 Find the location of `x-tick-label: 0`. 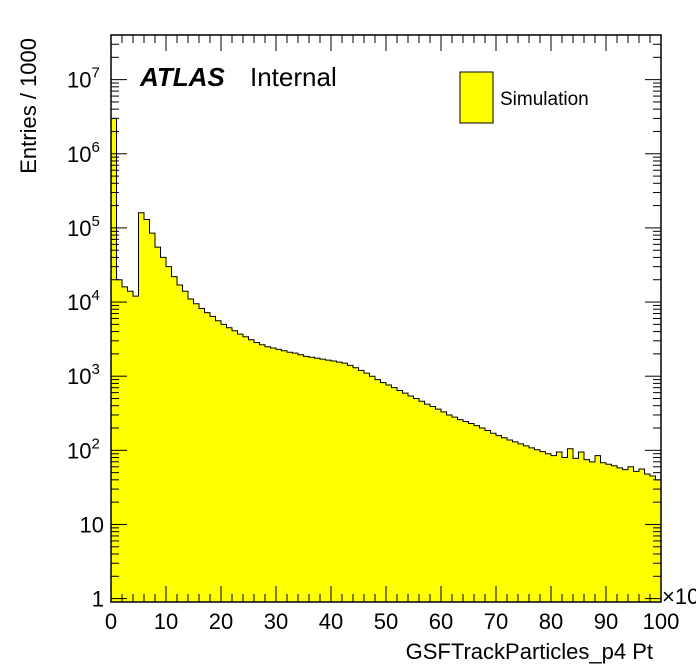

x-tick-label: 0 is located at coordinates (111, 621).